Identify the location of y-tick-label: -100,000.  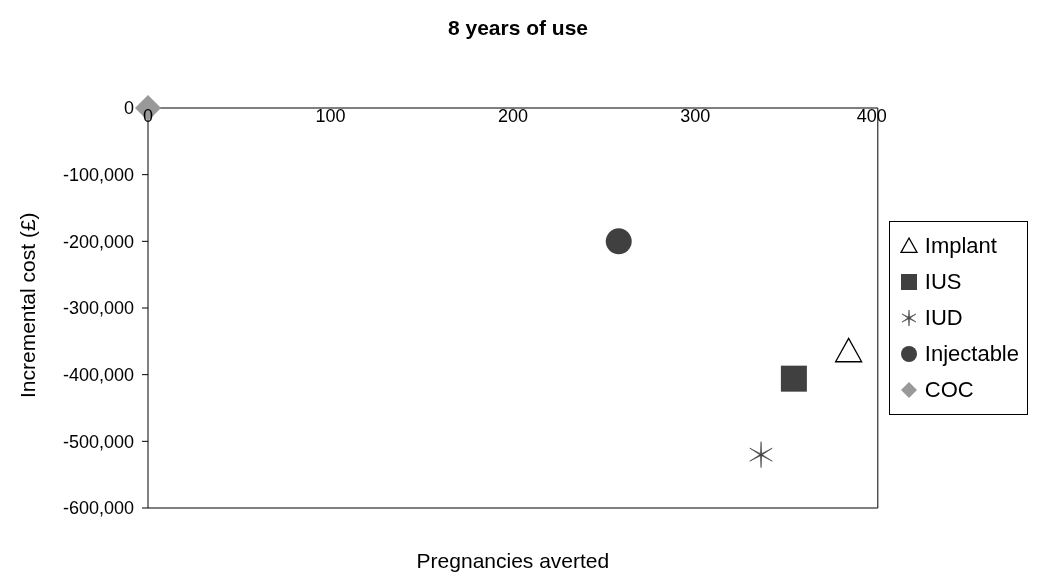
(98, 175).